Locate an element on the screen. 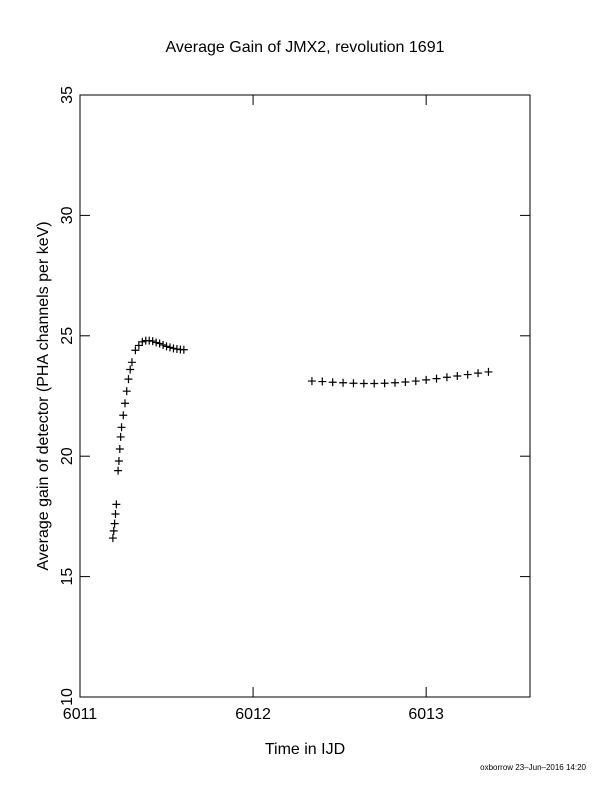 The image size is (612, 792). y-tick-label: 20 is located at coordinates (67, 456).